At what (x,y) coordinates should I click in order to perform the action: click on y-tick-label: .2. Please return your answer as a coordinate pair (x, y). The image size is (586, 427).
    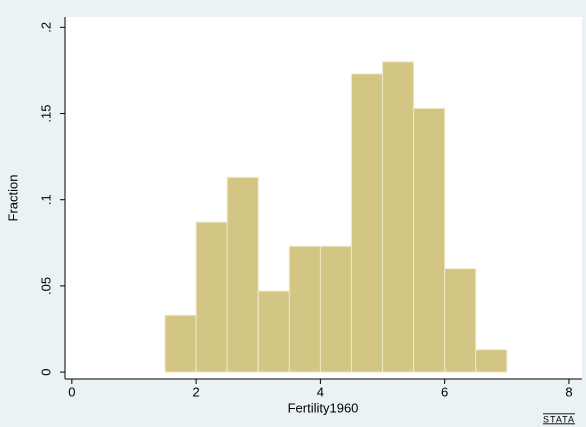
    Looking at the image, I should click on (45, 27).